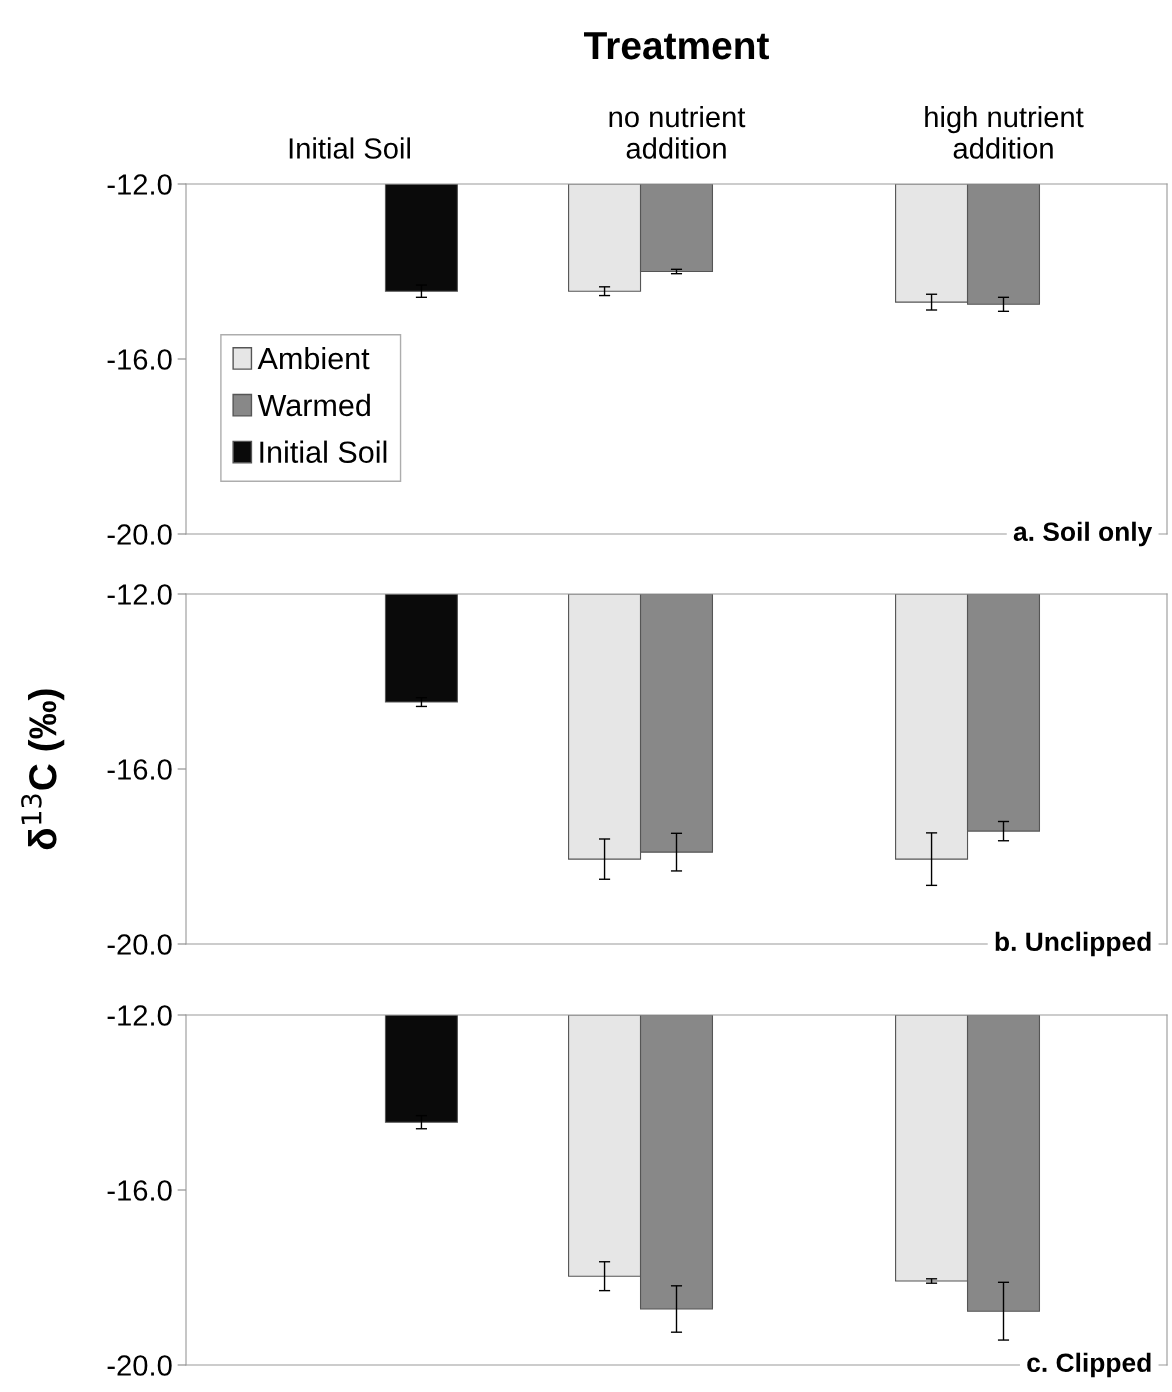 Image resolution: width=1172 pixels, height=1392 pixels. What do you see at coordinates (1089, 1365) in the screenshot?
I see `annotation: c. Clipped` at bounding box center [1089, 1365].